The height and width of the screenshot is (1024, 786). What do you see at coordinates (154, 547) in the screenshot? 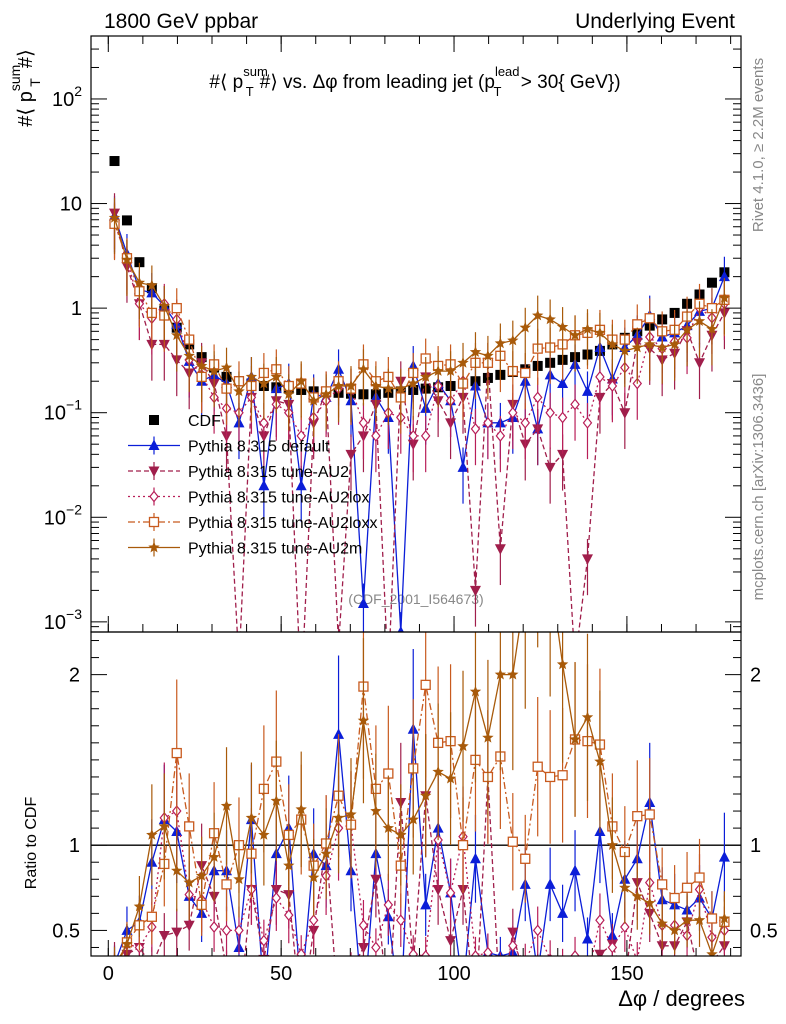
I see `legend-marker-au2m` at bounding box center [154, 547].